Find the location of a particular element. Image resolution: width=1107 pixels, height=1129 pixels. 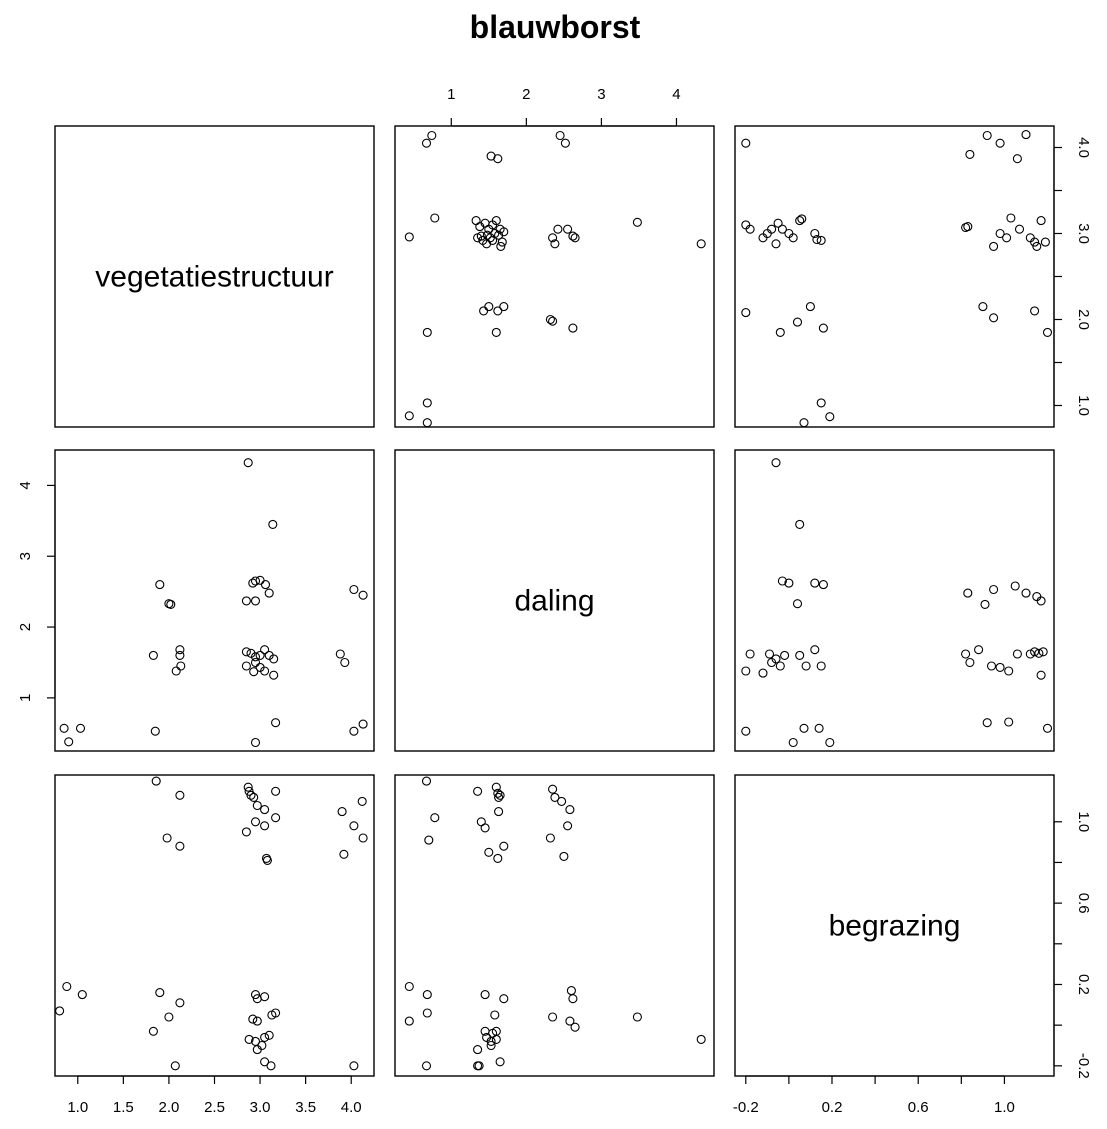

tick-label-right-vegetatiestructuur: 2.0 is located at coordinates (1083, 319).